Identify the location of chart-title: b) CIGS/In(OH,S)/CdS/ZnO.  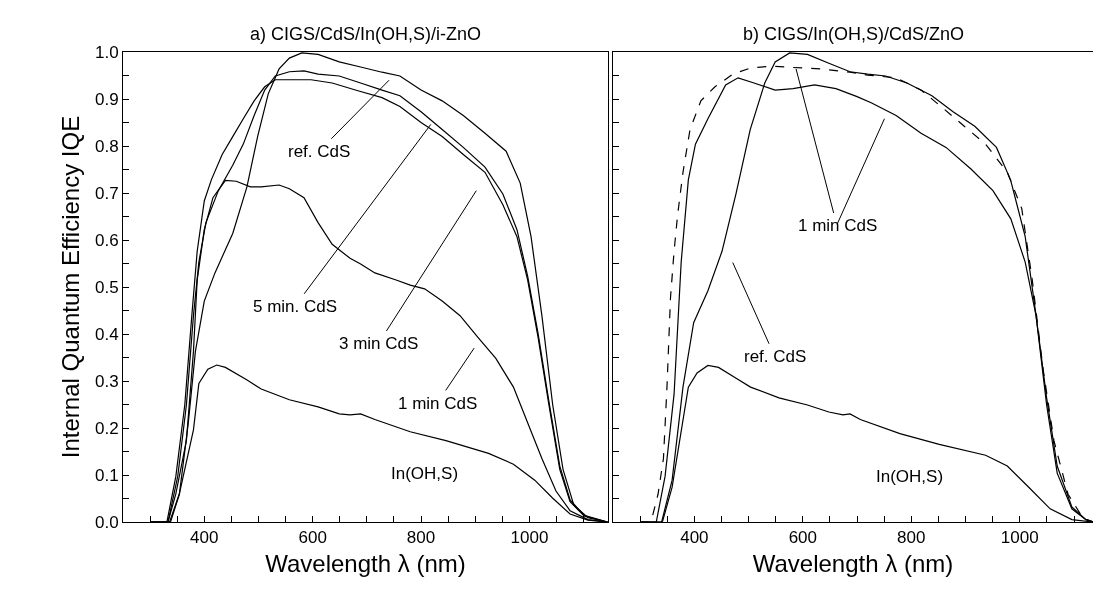
(854, 34).